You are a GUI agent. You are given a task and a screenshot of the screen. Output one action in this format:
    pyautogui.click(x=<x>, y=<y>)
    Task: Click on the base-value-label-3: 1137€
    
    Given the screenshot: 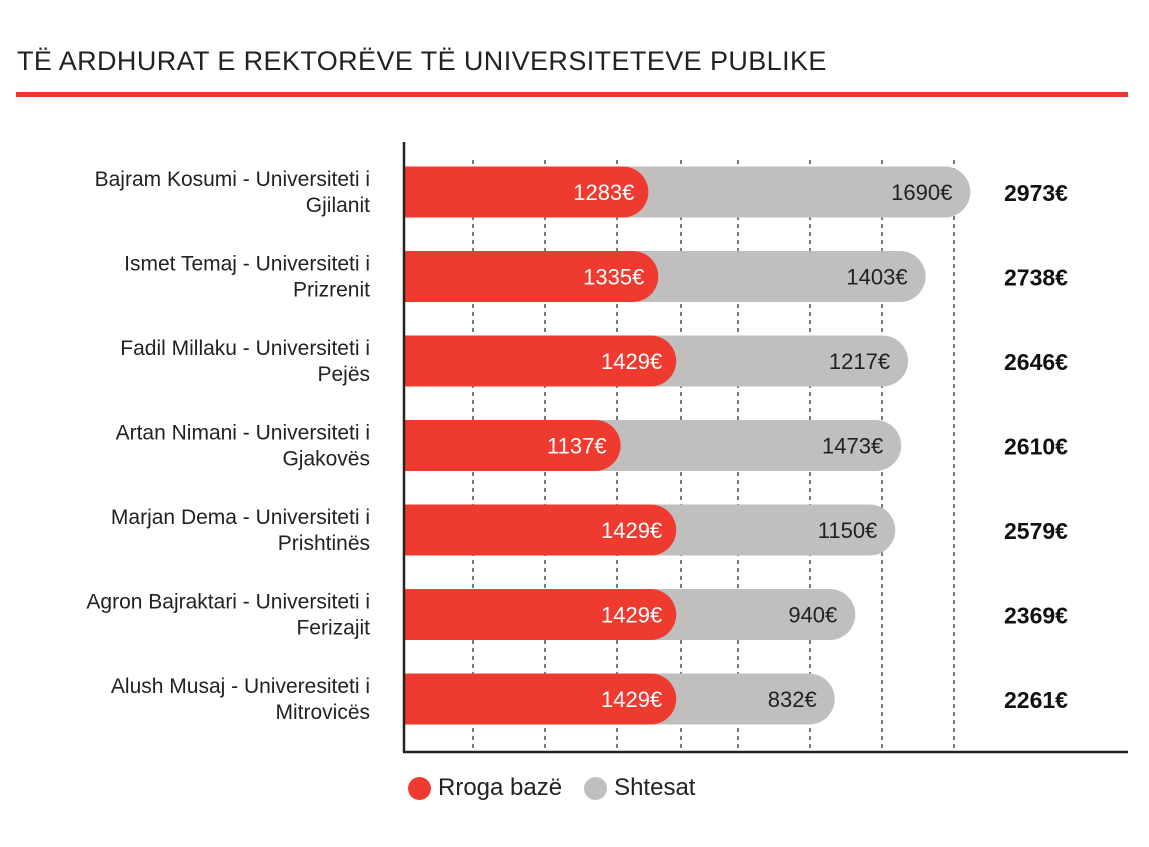 What is the action you would take?
    pyautogui.click(x=577, y=446)
    